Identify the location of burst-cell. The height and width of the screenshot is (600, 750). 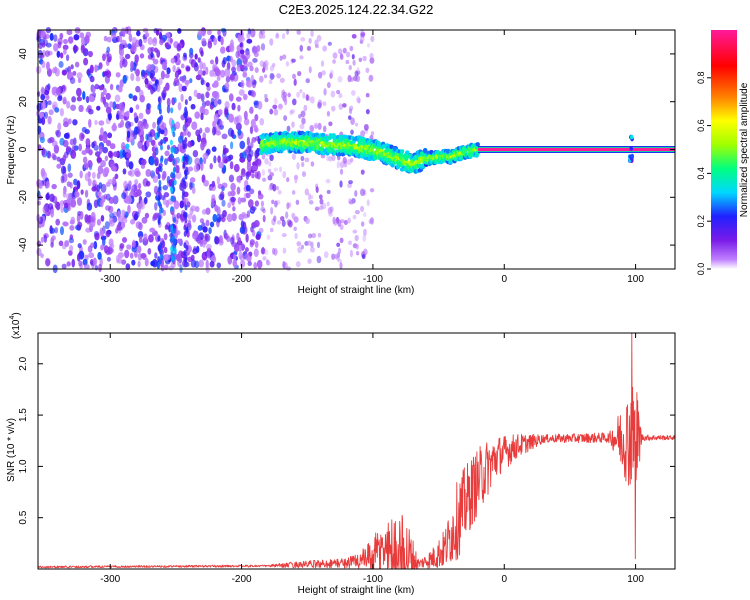
(631, 148).